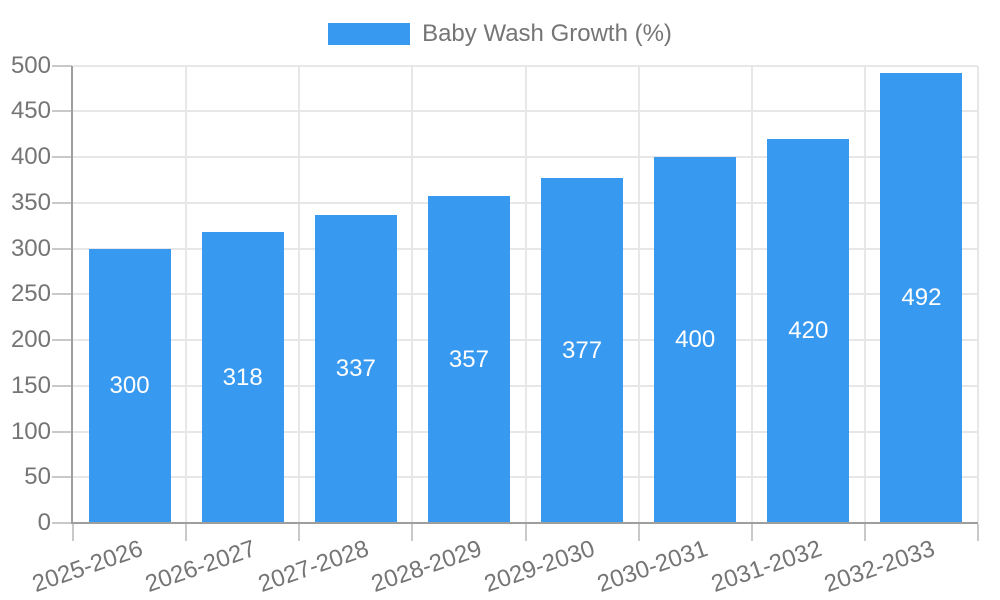 The height and width of the screenshot is (600, 1000). What do you see at coordinates (879, 566) in the screenshot?
I see `x-tick-label: 2032-2033` at bounding box center [879, 566].